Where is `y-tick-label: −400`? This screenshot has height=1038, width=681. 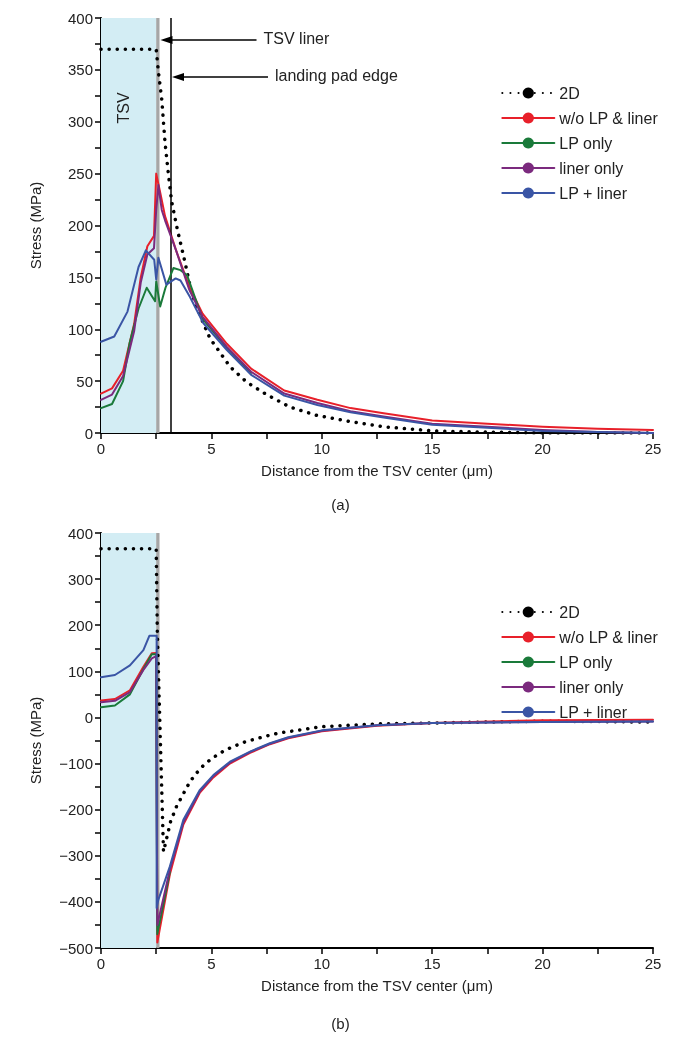 y-tick-label: −400 is located at coordinates (76, 902).